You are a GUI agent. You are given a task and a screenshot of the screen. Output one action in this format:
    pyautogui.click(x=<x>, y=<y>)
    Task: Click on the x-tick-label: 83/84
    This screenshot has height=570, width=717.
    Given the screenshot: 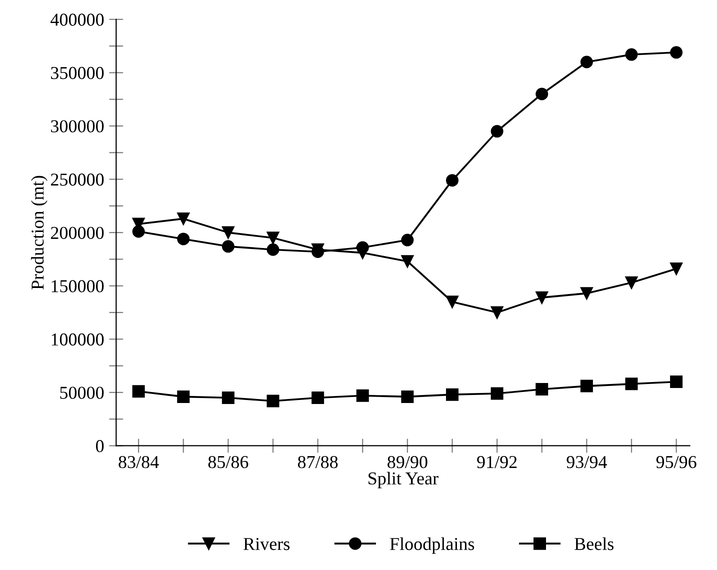 What is the action you would take?
    pyautogui.click(x=138, y=462)
    